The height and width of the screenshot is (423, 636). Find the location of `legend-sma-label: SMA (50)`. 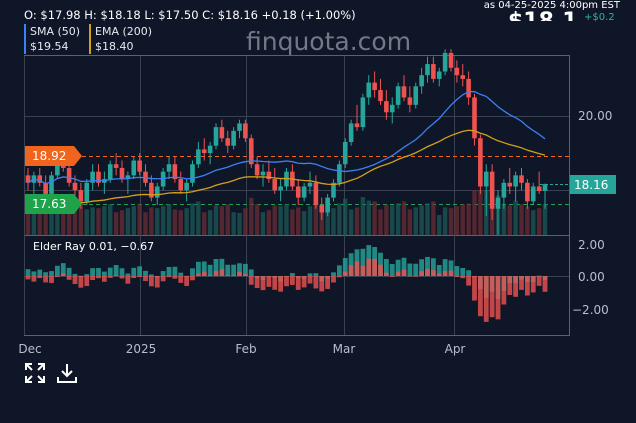

legend-sma-label: SMA (50) is located at coordinates (55, 31).